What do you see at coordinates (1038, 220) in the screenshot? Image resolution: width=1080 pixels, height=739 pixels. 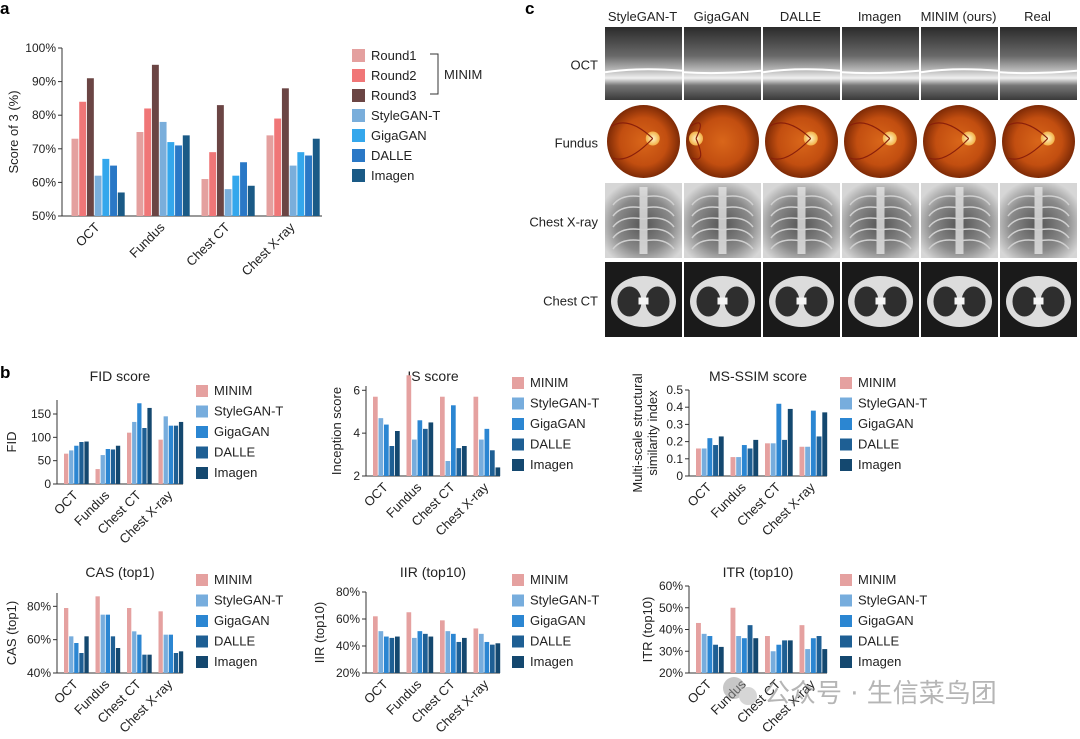 I see `image-chest-x-ray-real` at bounding box center [1038, 220].